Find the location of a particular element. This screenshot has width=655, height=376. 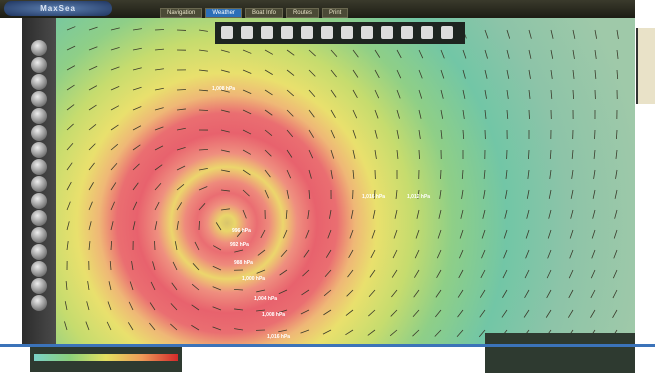

menu-tab: Boat Info is located at coordinates (263, 13).